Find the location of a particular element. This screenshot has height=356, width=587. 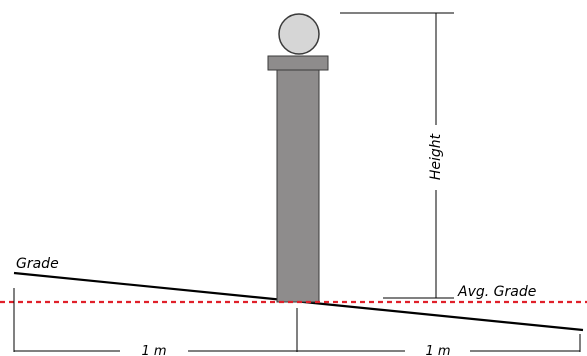

height-label: Height is located at coordinates (436, 156).